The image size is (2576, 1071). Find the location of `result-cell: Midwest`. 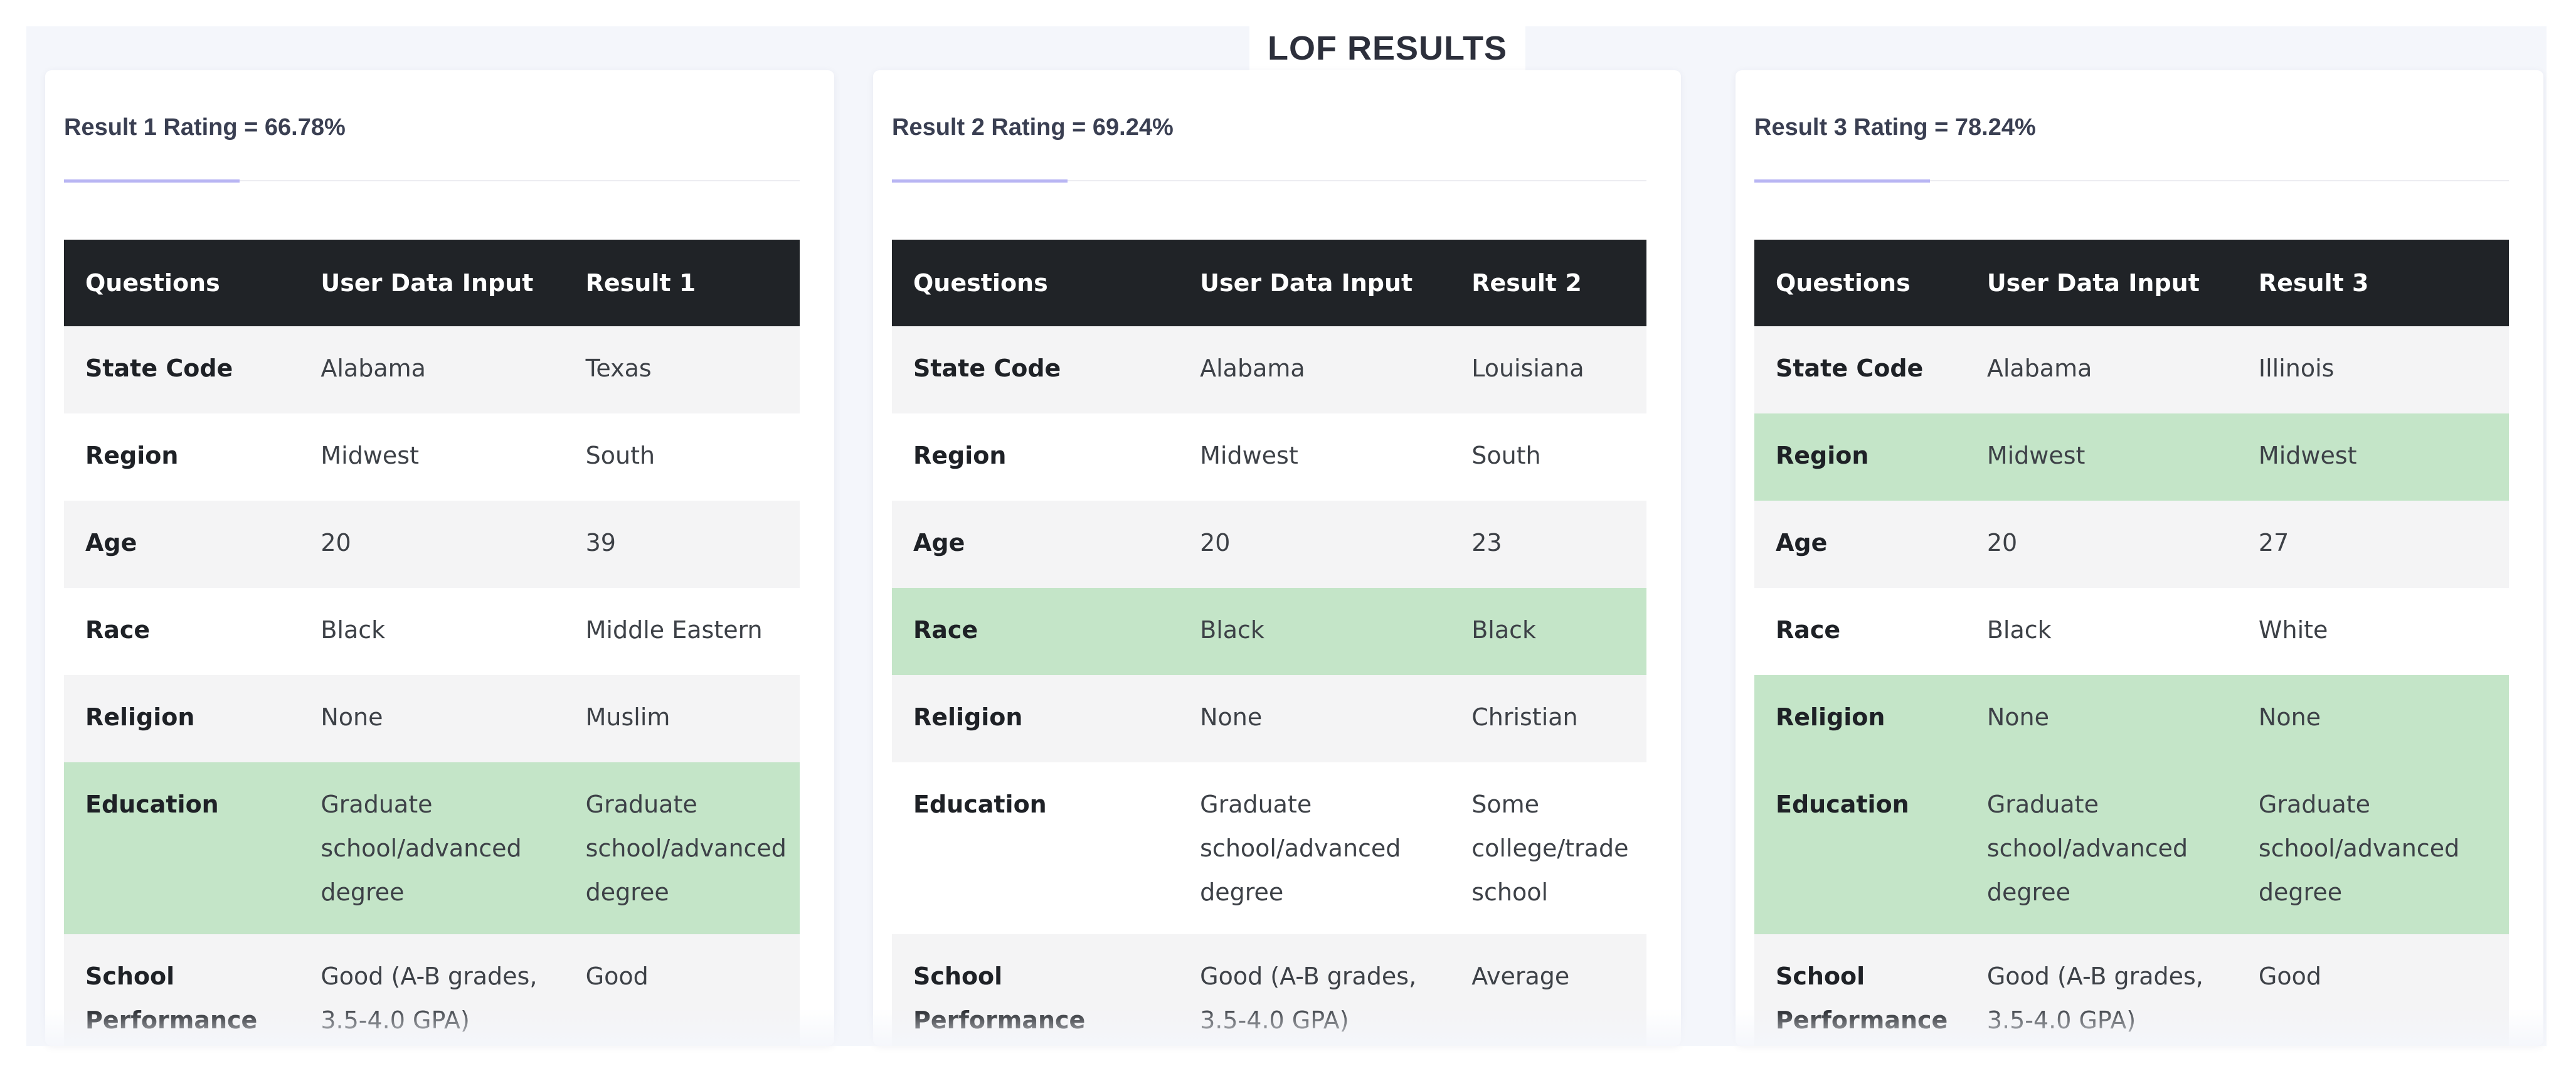

result-cell: Midwest is located at coordinates (2373, 457).